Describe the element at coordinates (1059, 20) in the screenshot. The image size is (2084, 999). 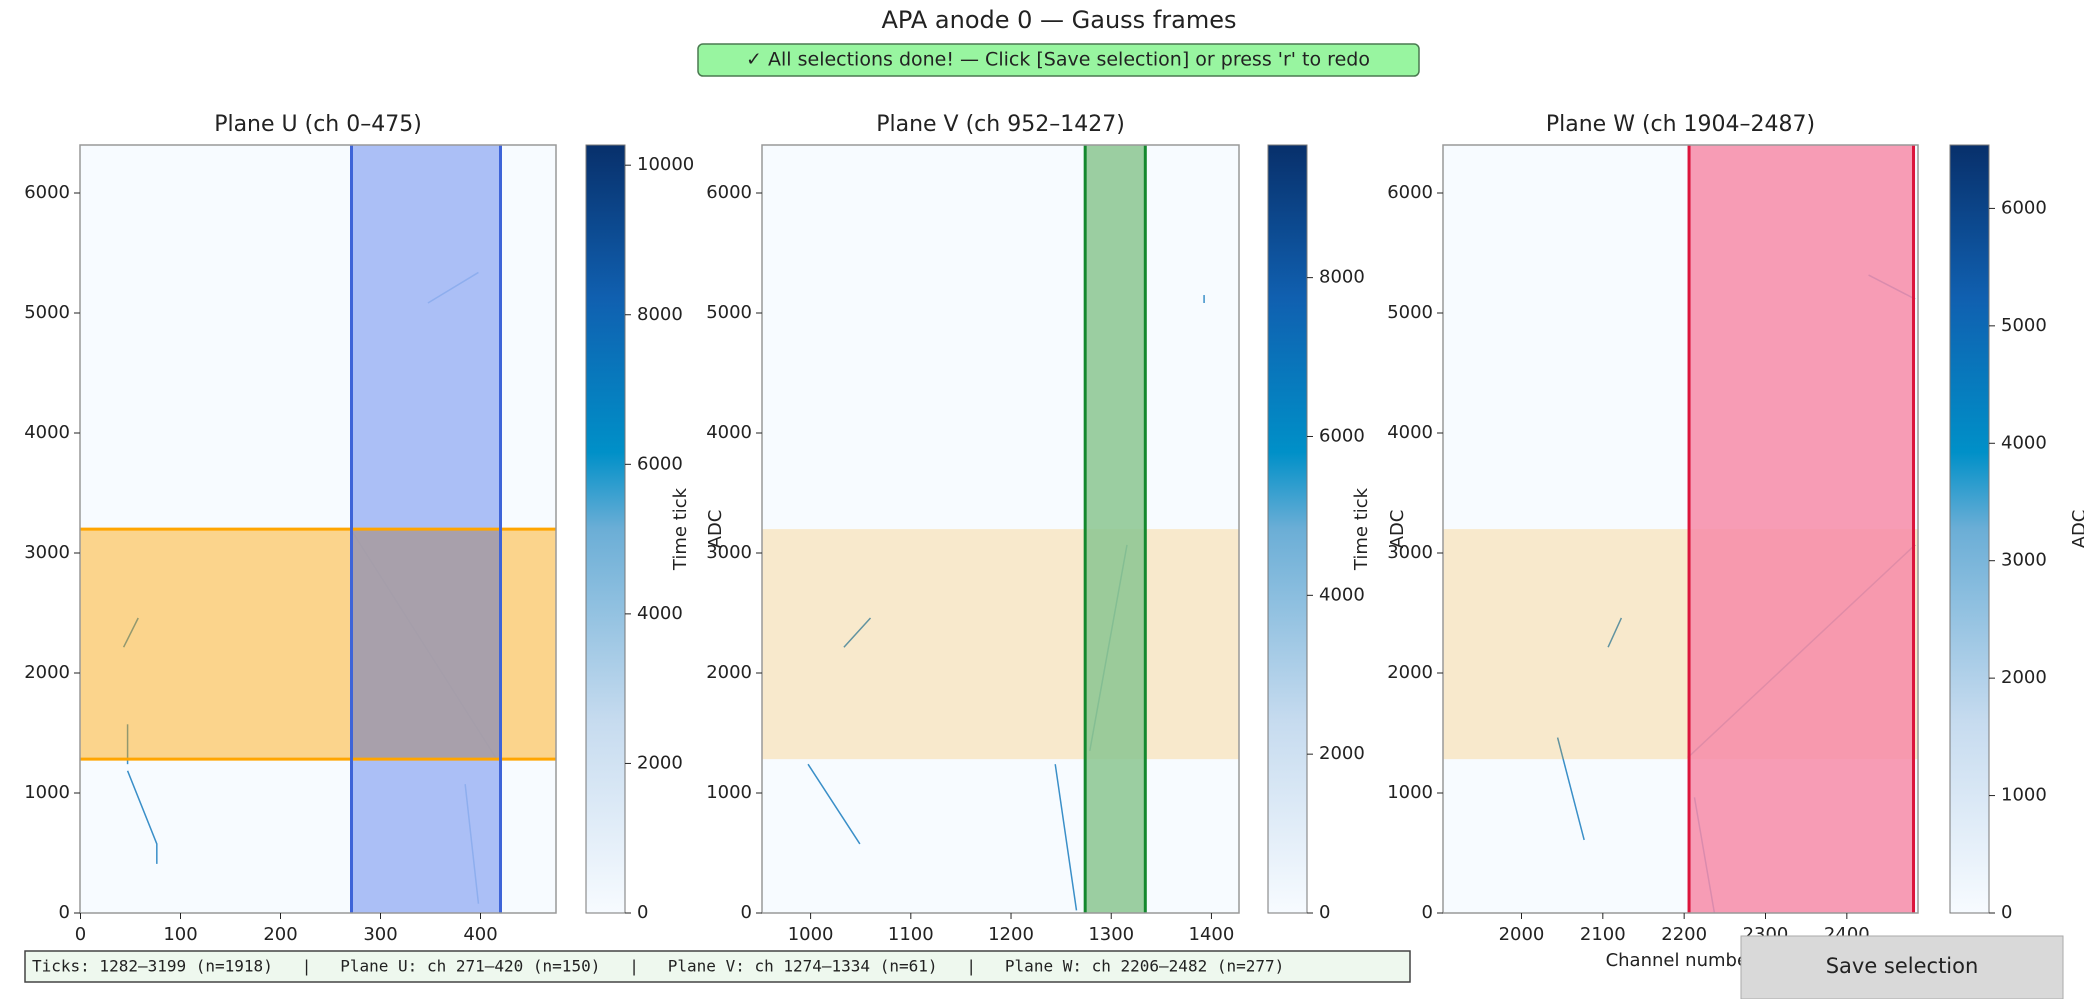
I see `page-title: APA anode 0 — Gauss frames` at that location.